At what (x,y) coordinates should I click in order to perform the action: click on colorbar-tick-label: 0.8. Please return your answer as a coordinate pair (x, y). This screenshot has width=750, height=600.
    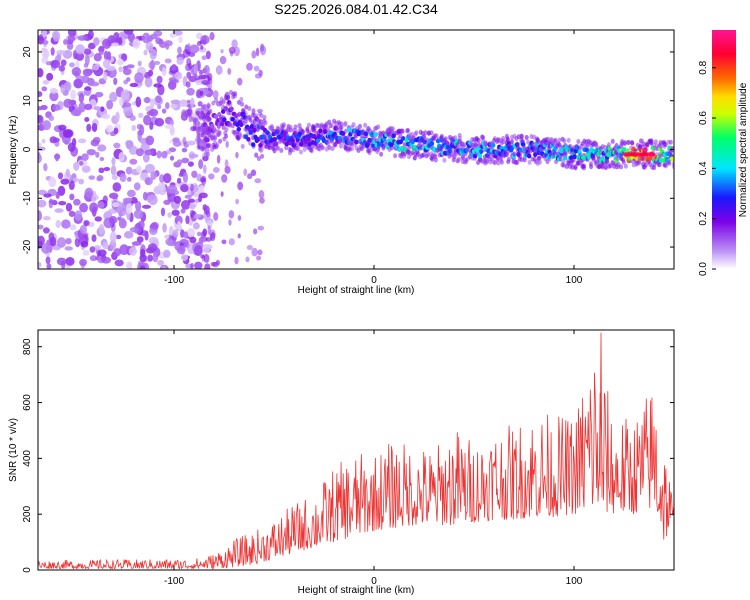
    Looking at the image, I should click on (703, 67).